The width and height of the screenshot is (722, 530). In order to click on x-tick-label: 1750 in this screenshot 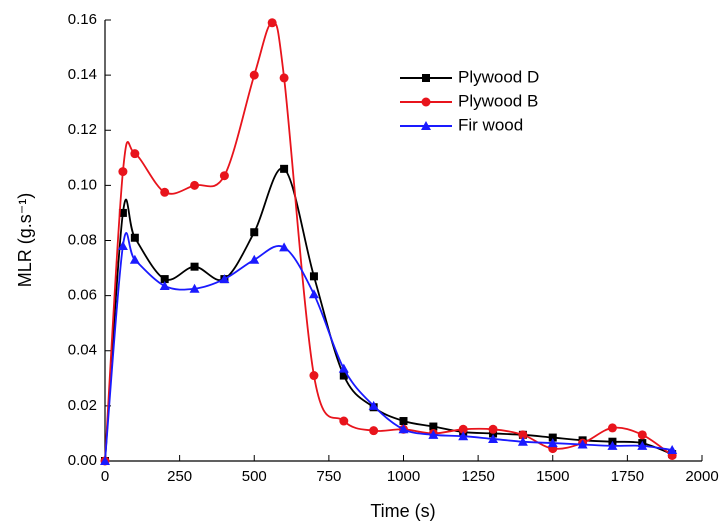, I will do `click(627, 476)`.